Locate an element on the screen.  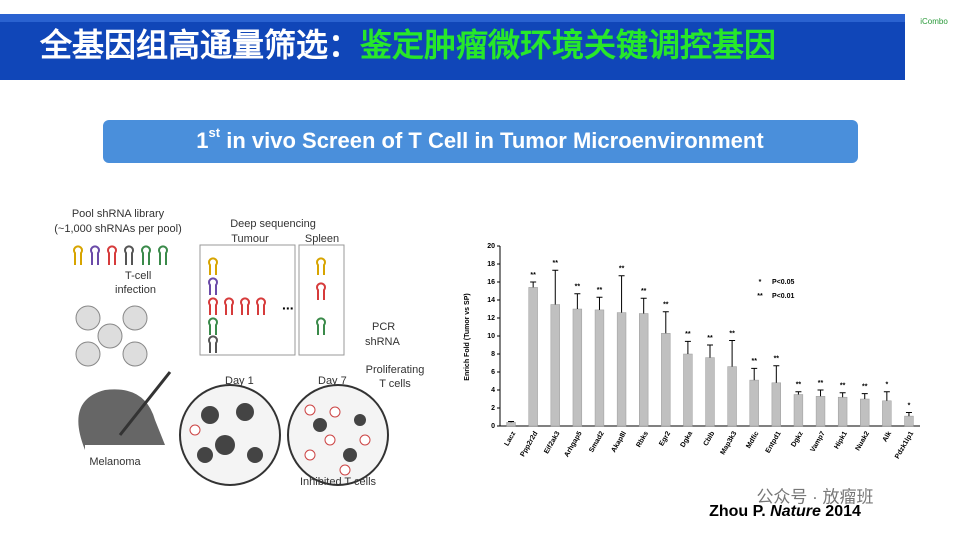
subtitle-ordinal: 1 is located at coordinates (202, 140).